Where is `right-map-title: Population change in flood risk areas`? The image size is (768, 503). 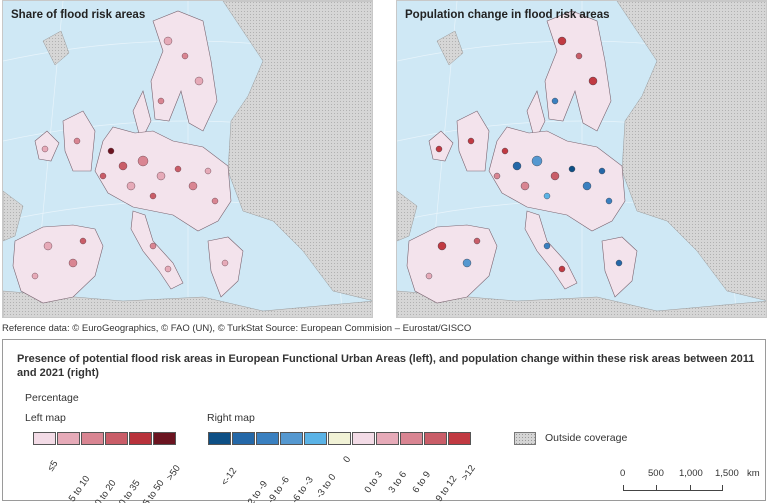 right-map-title: Population change in flood risk areas is located at coordinates (507, 15).